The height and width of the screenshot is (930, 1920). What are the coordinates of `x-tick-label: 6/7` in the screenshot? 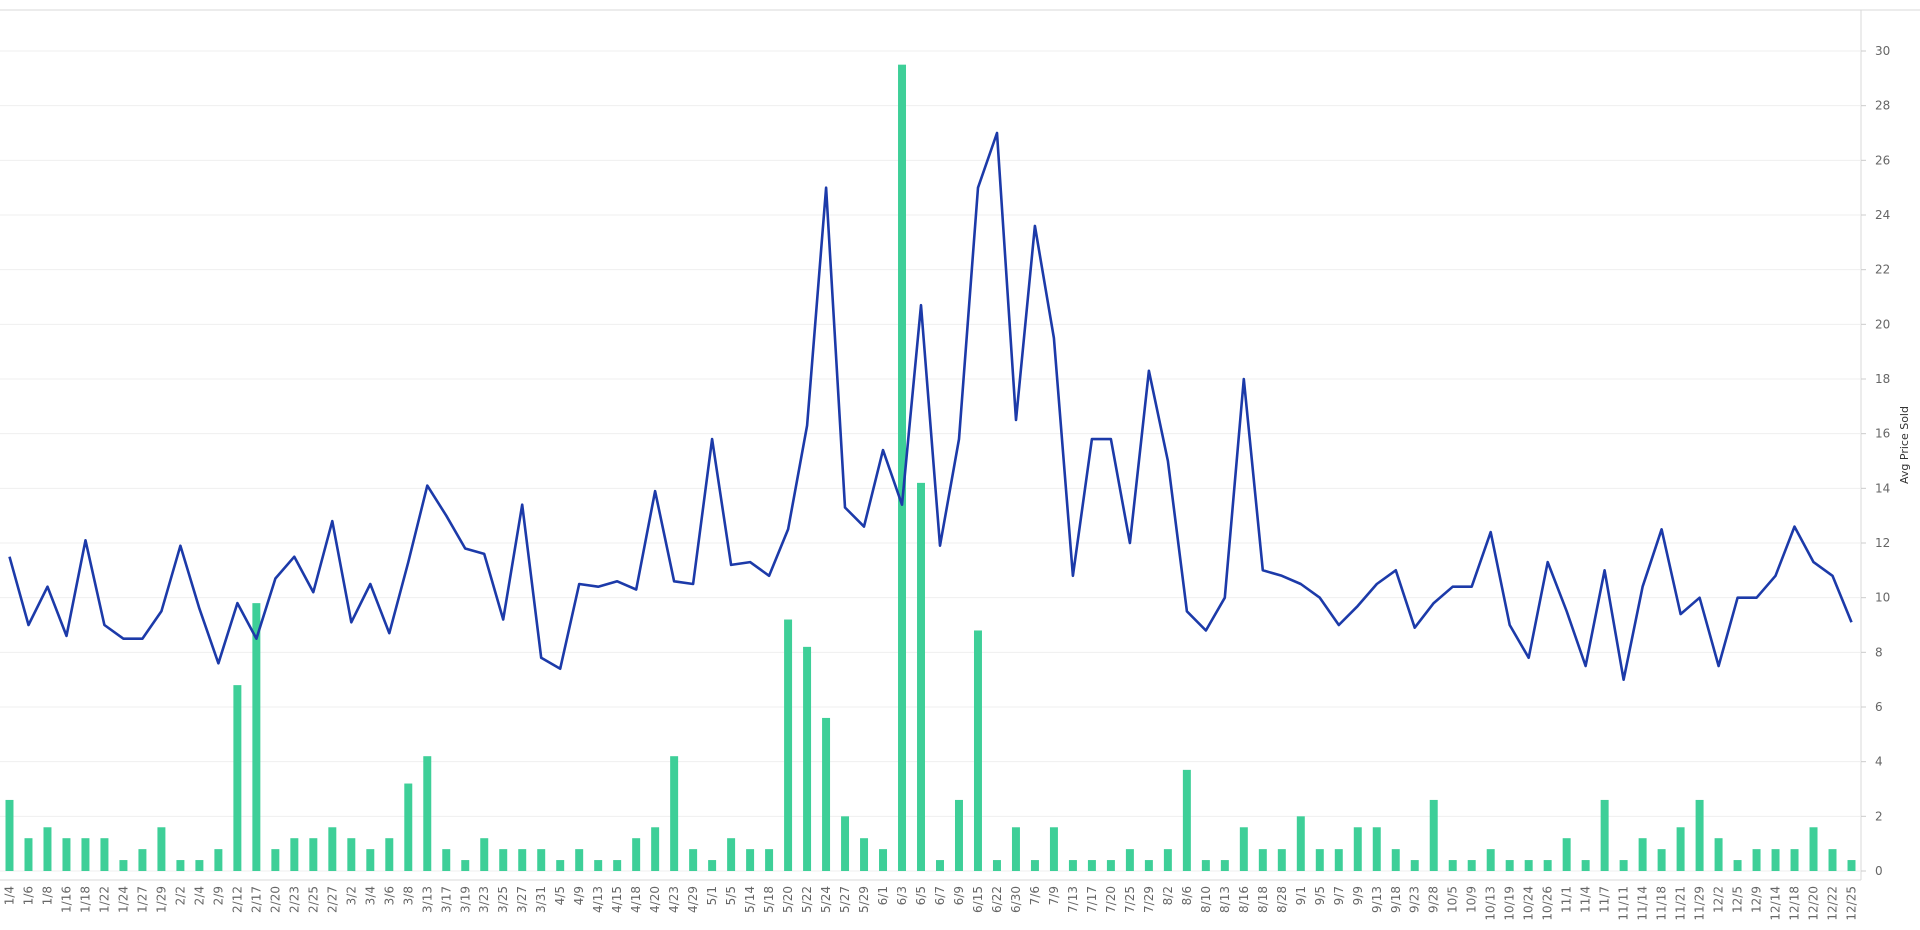 It's located at (940, 895).